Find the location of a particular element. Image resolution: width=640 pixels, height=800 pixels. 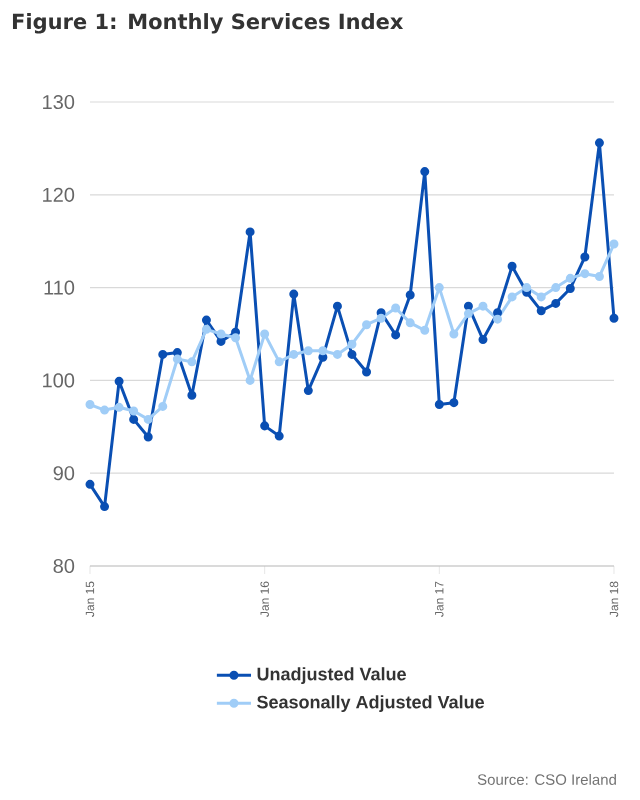

y-tick-label: 90 is located at coordinates (64, 473).